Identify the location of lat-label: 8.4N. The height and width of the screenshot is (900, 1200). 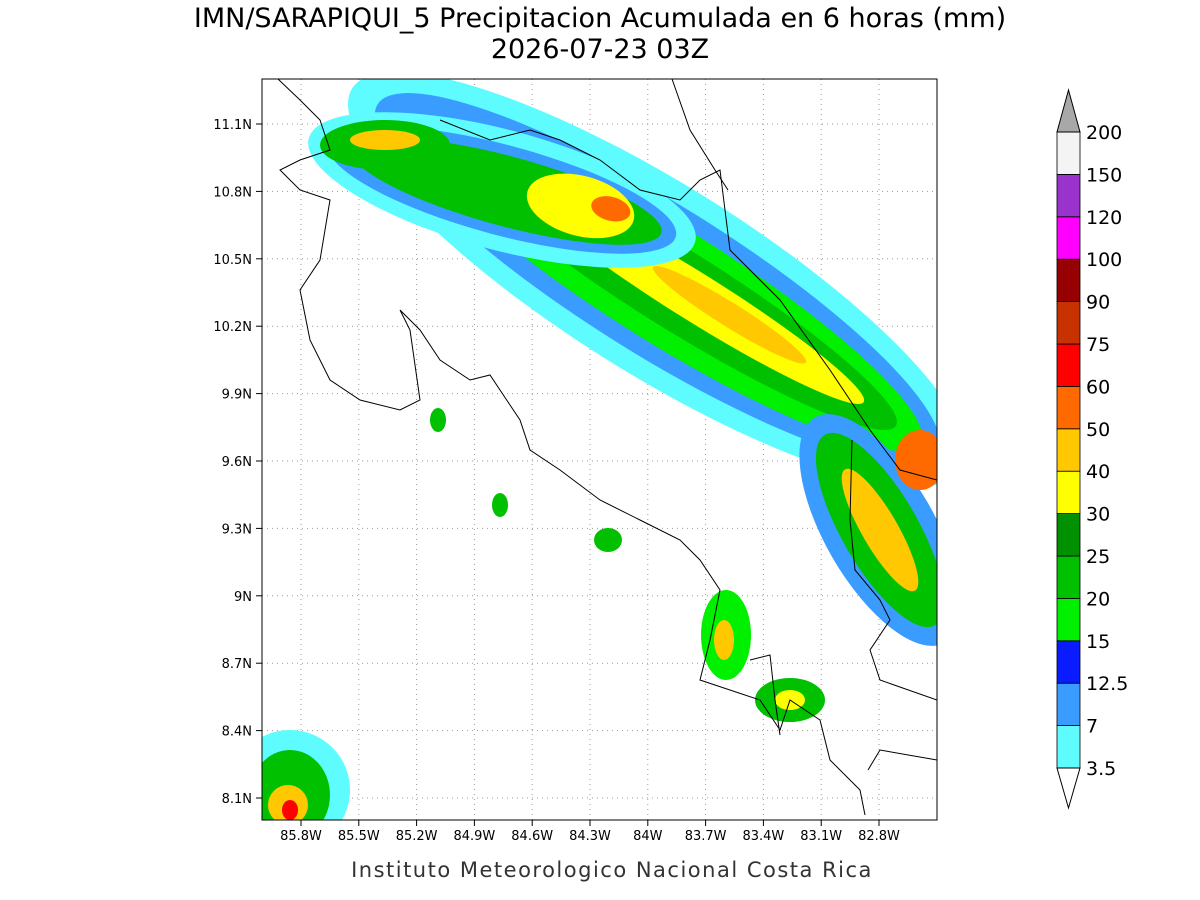
(237, 732).